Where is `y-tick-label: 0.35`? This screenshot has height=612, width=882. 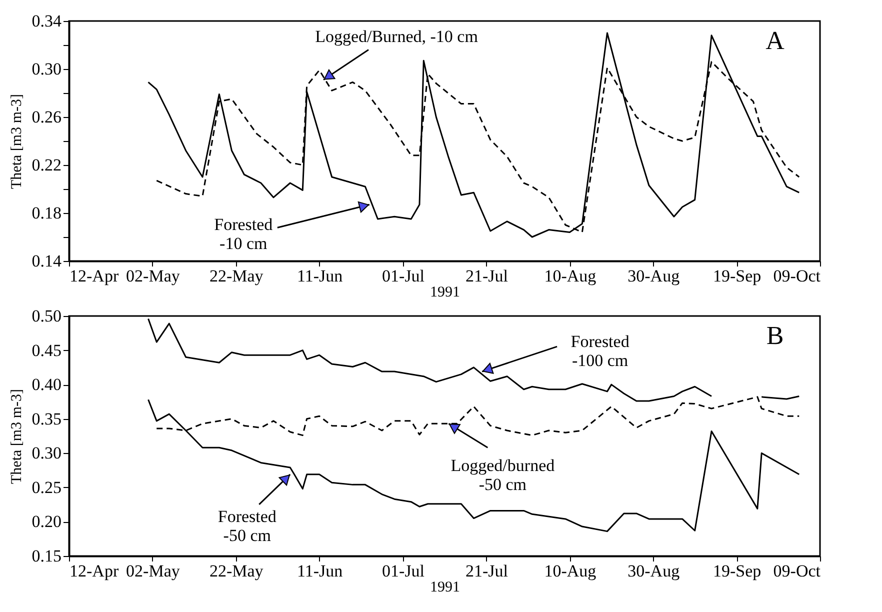 y-tick-label: 0.35 is located at coordinates (47, 418).